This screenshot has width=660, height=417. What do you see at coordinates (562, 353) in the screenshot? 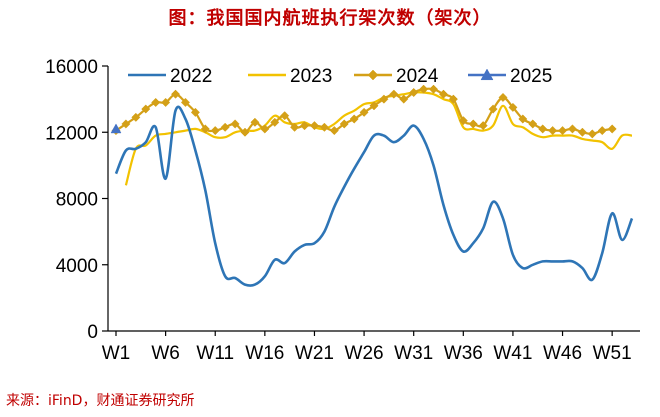
I see `x-tick-label: W46` at bounding box center [562, 353].